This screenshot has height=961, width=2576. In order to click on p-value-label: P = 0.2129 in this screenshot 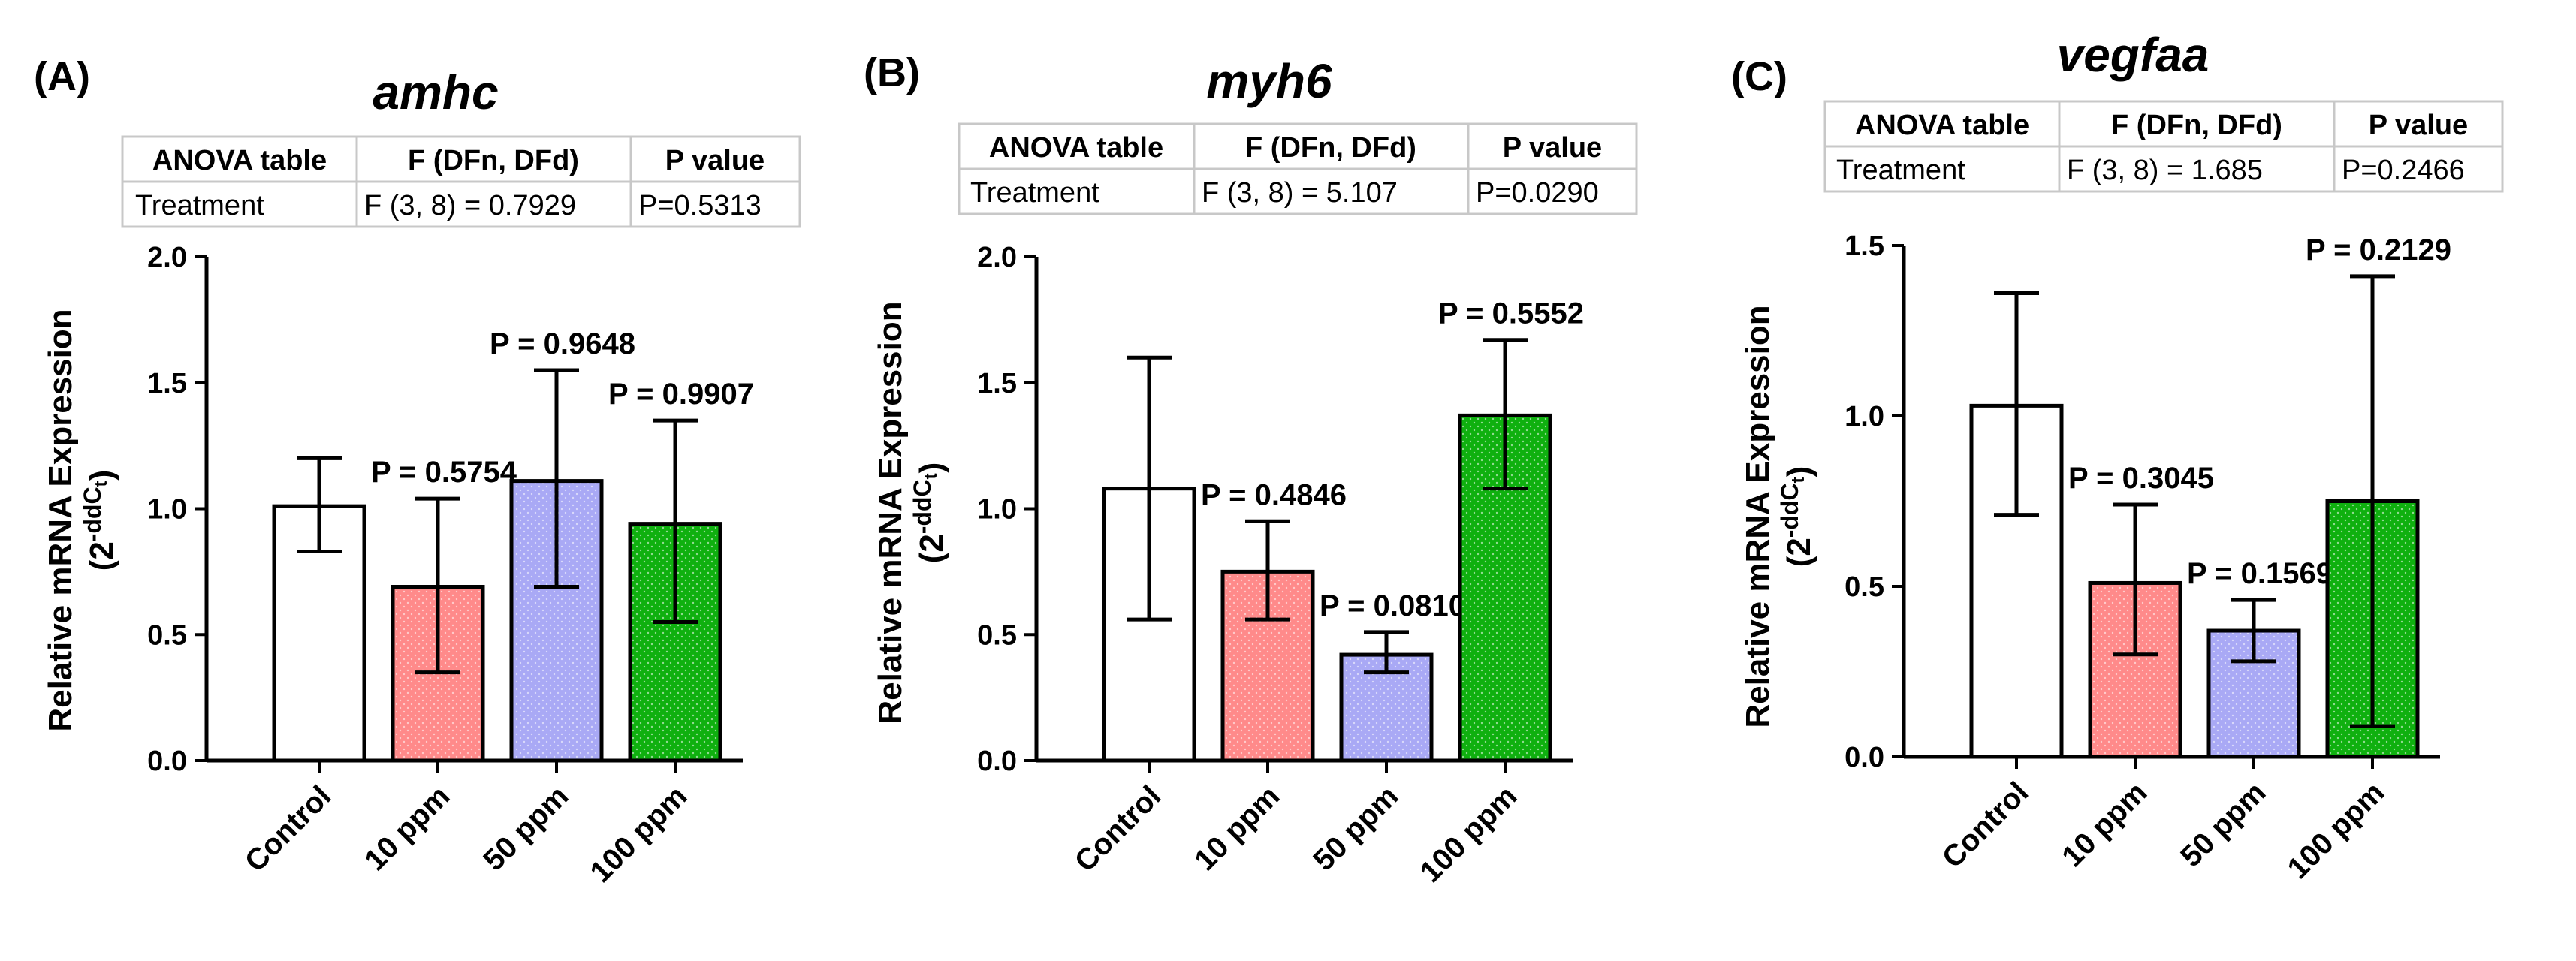, I will do `click(2378, 250)`.